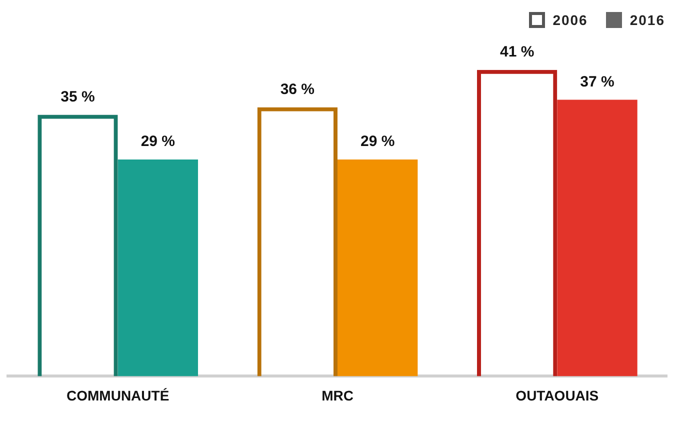 This screenshot has height=421, width=673. Describe the element at coordinates (647, 20) in the screenshot. I see `text: 2016` at that location.